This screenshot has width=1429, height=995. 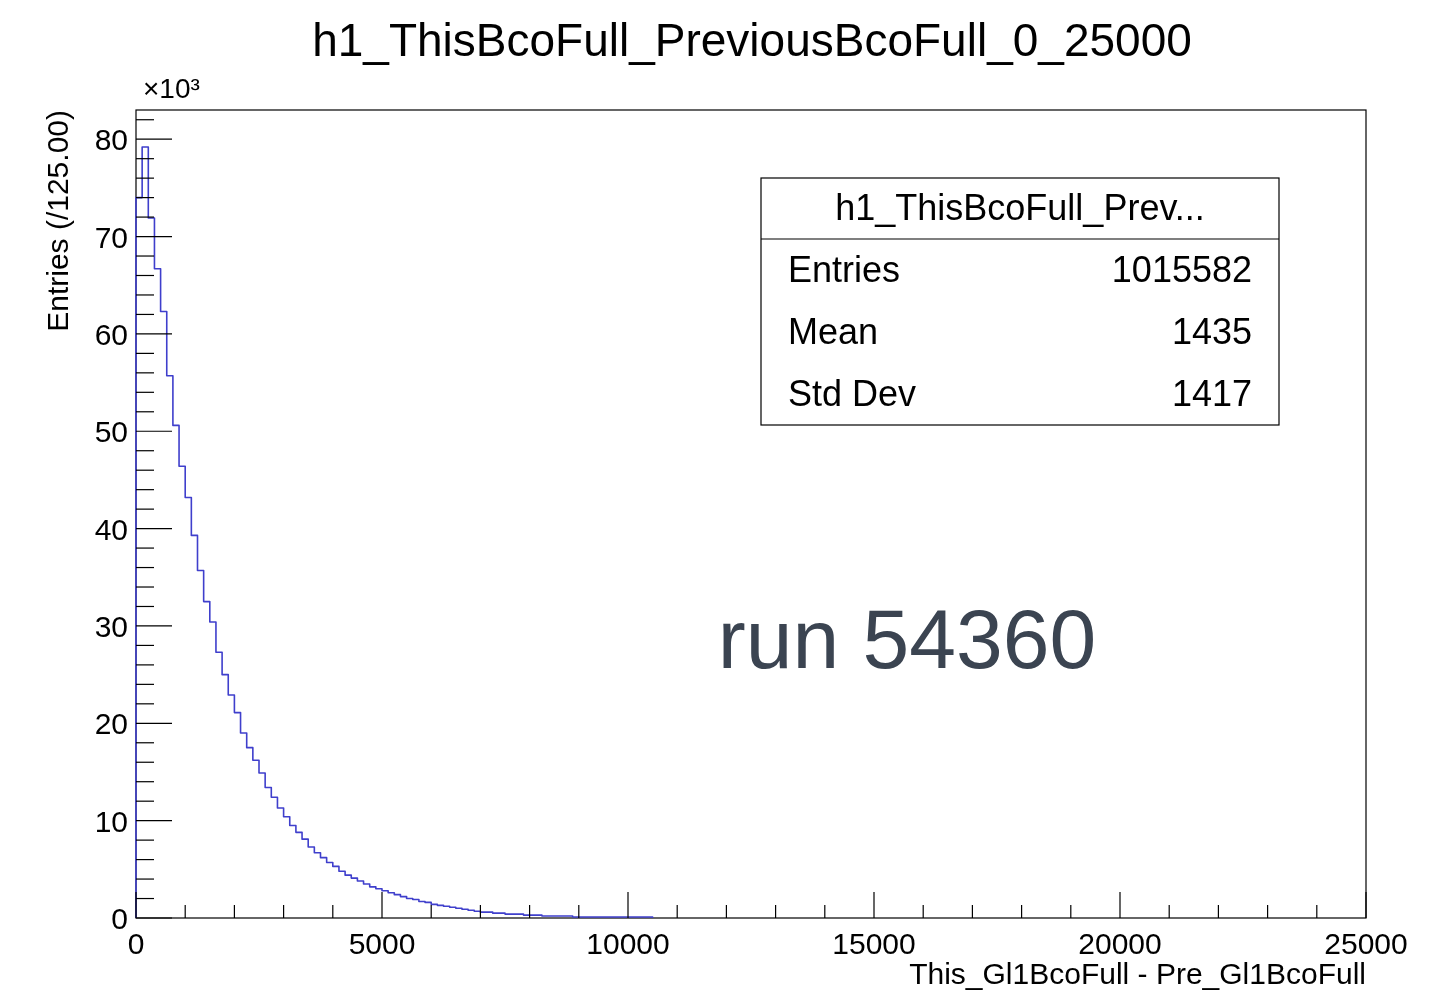 What do you see at coordinates (111, 626) in the screenshot?
I see `y-tick-label: 30` at bounding box center [111, 626].